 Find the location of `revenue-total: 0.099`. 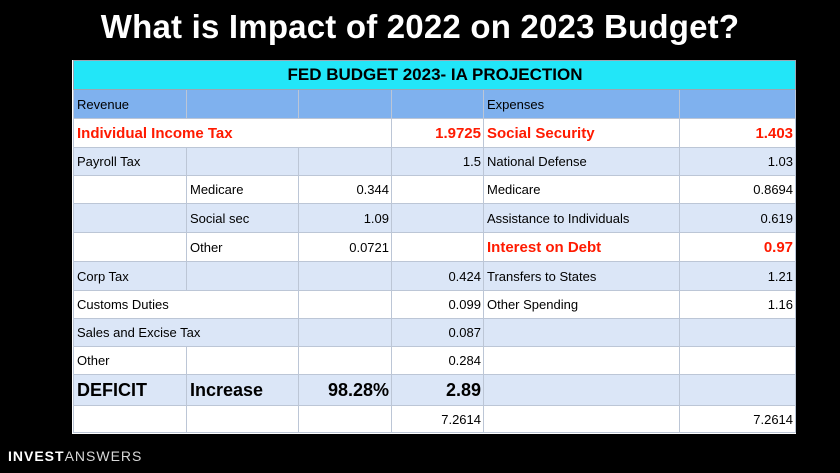

revenue-total: 0.099 is located at coordinates (437, 304).